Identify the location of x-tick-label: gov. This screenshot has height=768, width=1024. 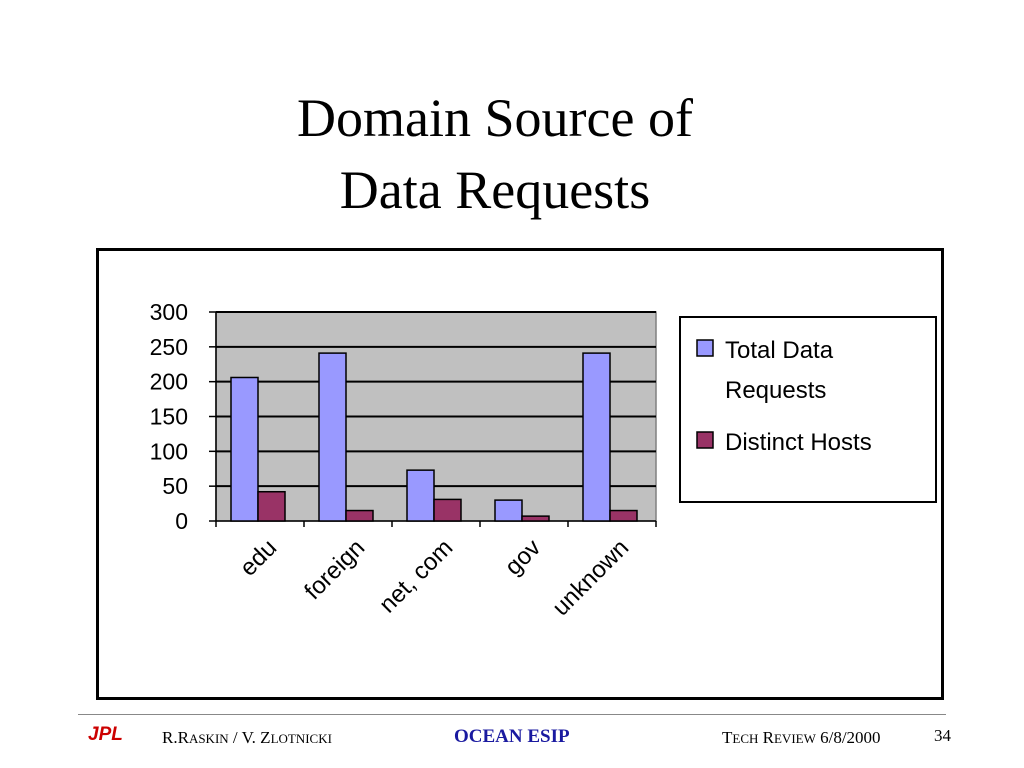
(523, 557).